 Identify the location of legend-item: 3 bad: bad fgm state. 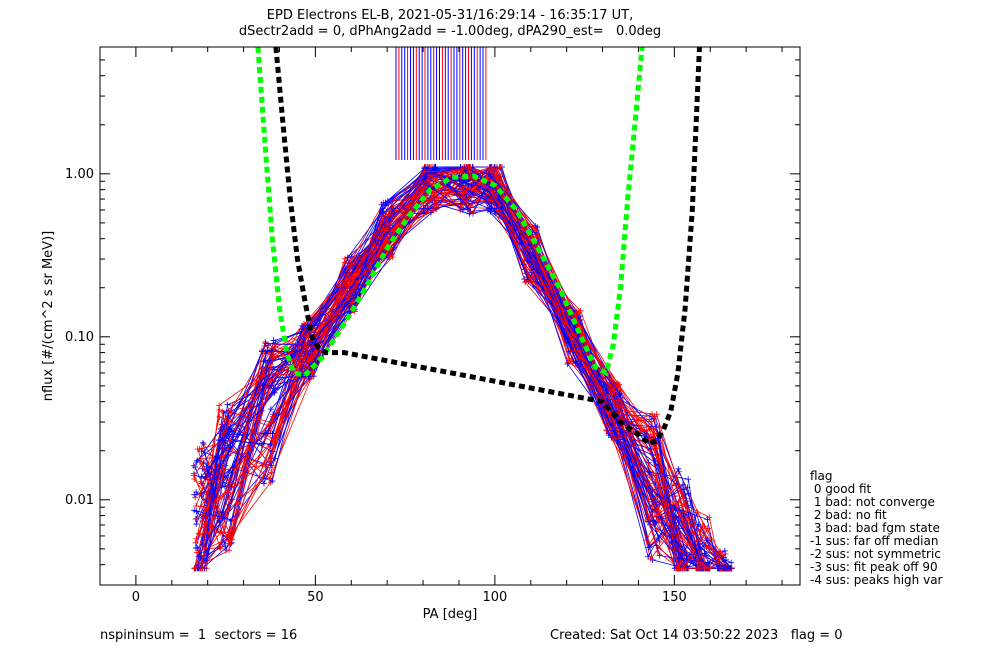
(875, 528).